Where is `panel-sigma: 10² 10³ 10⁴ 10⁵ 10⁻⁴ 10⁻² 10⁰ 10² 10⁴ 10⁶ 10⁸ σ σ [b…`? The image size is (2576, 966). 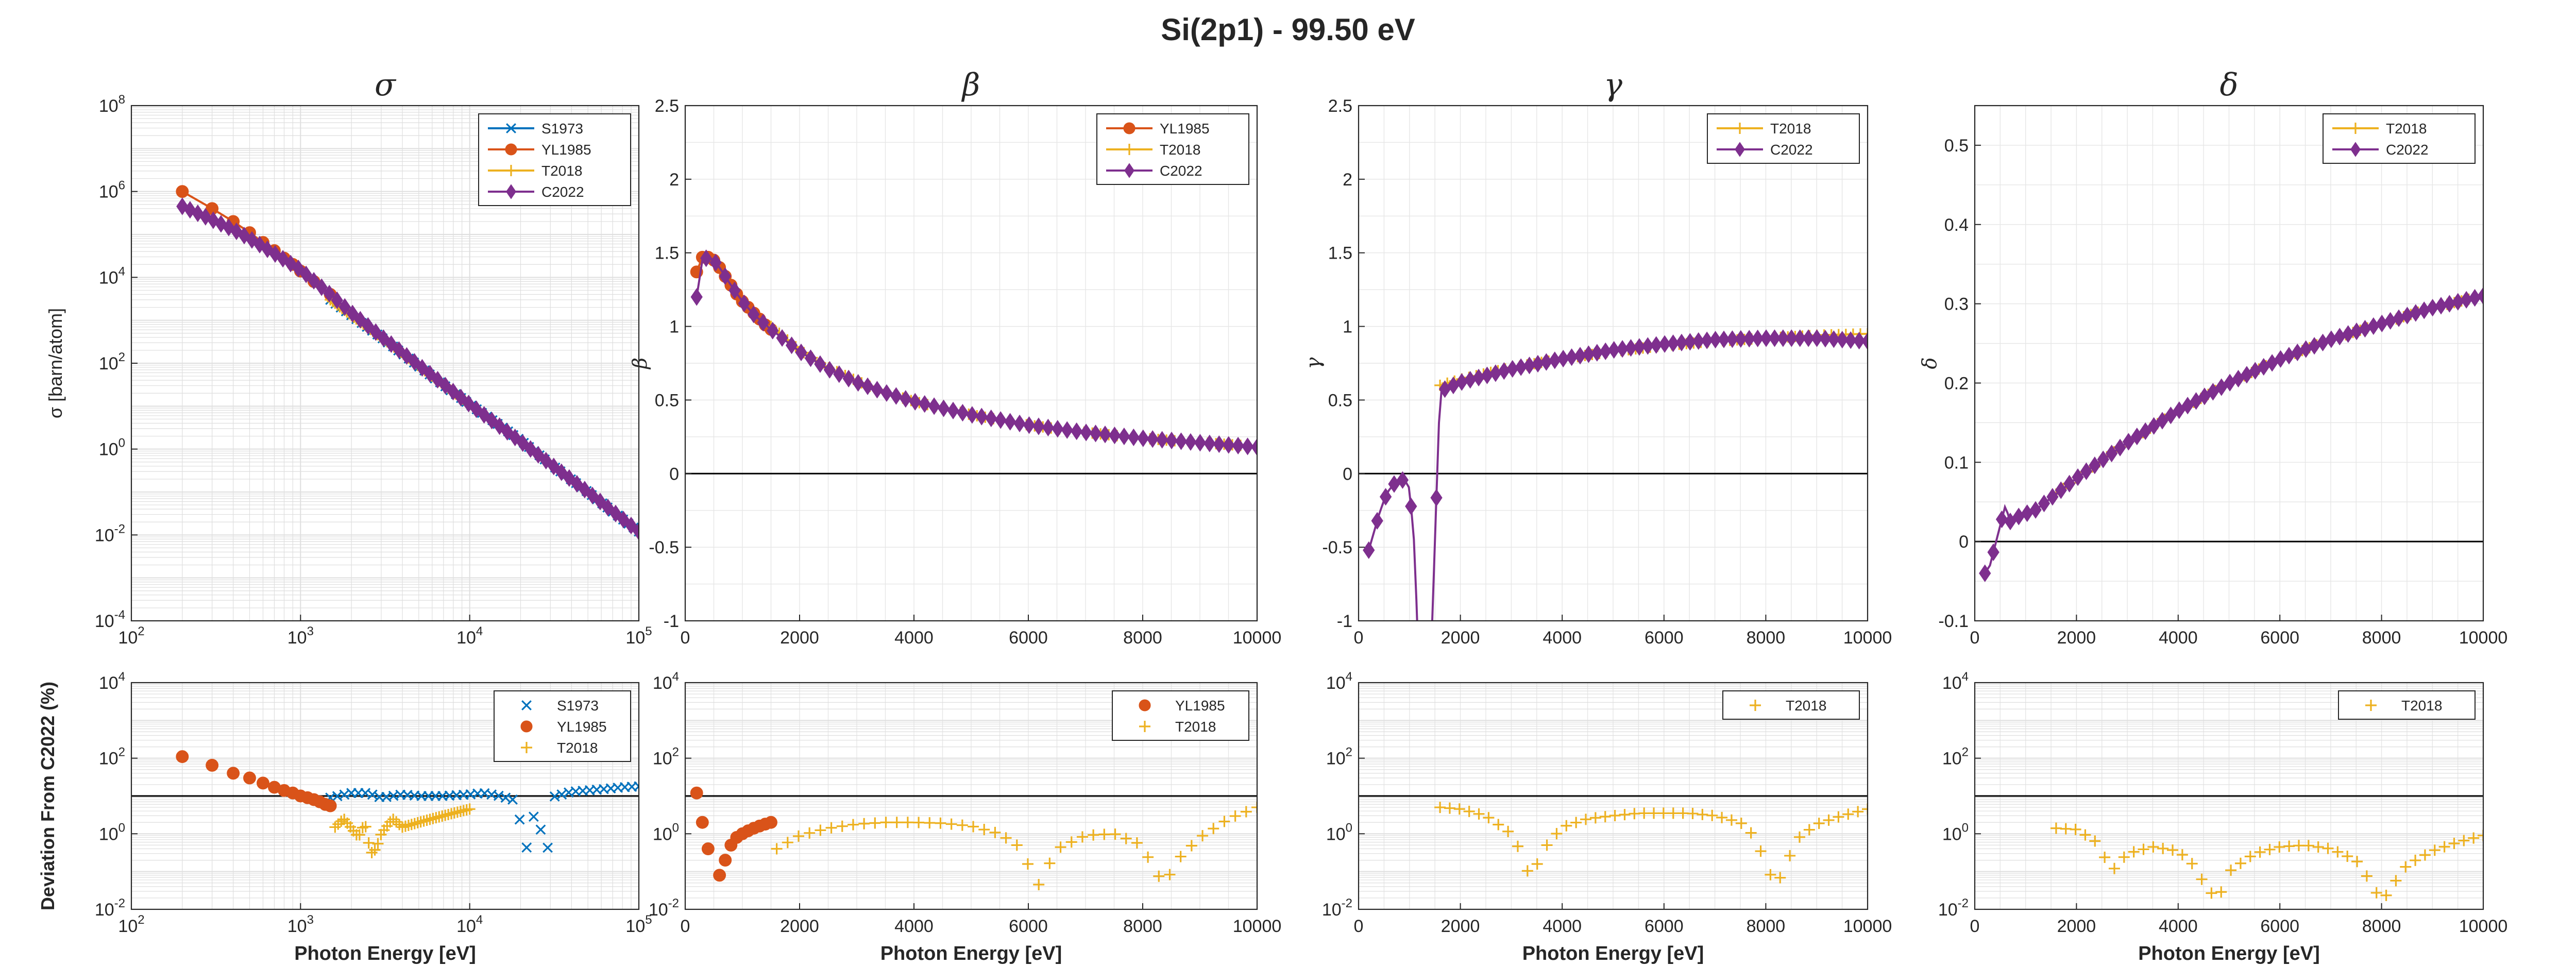
panel-sigma: 10² 10³ 10⁴ 10⁵ 10⁻⁴ 10⁻² 10⁰ 10² 10⁴ 10⁶ 10⁸ σ σ [b… is located at coordinates (348, 357).